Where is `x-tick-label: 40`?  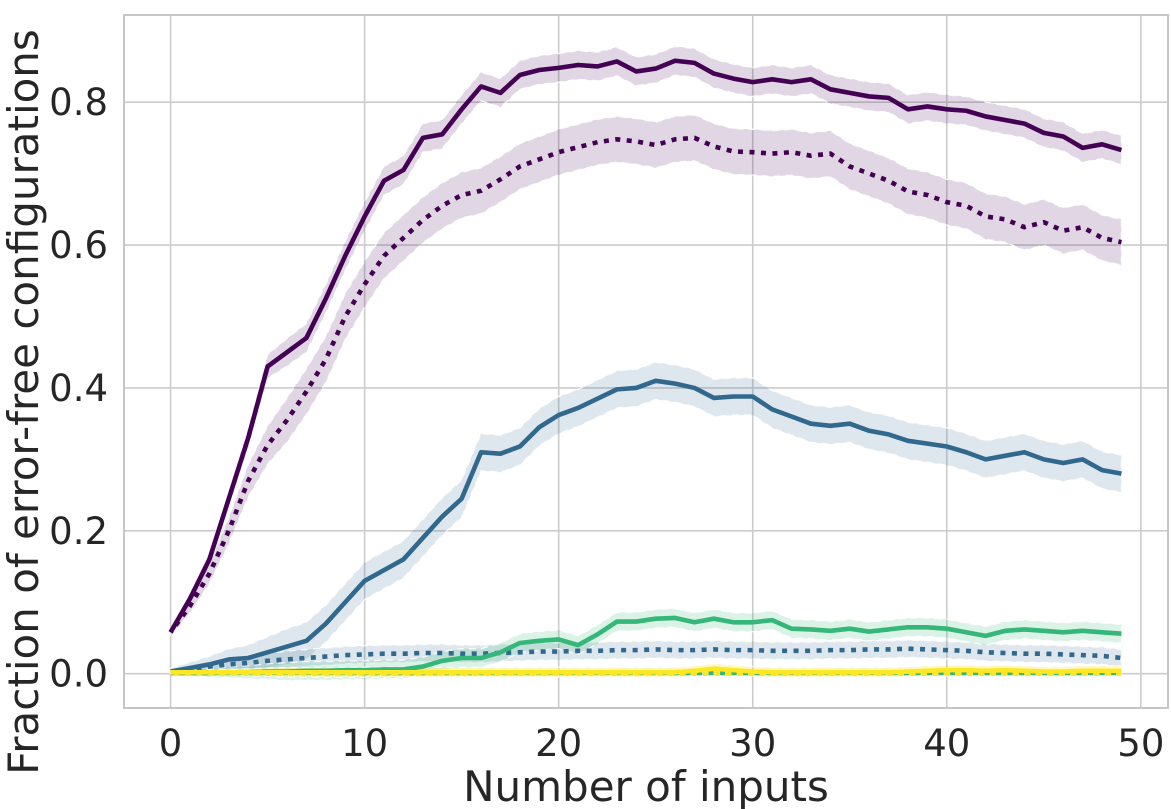
x-tick-label: 40 is located at coordinates (946, 743).